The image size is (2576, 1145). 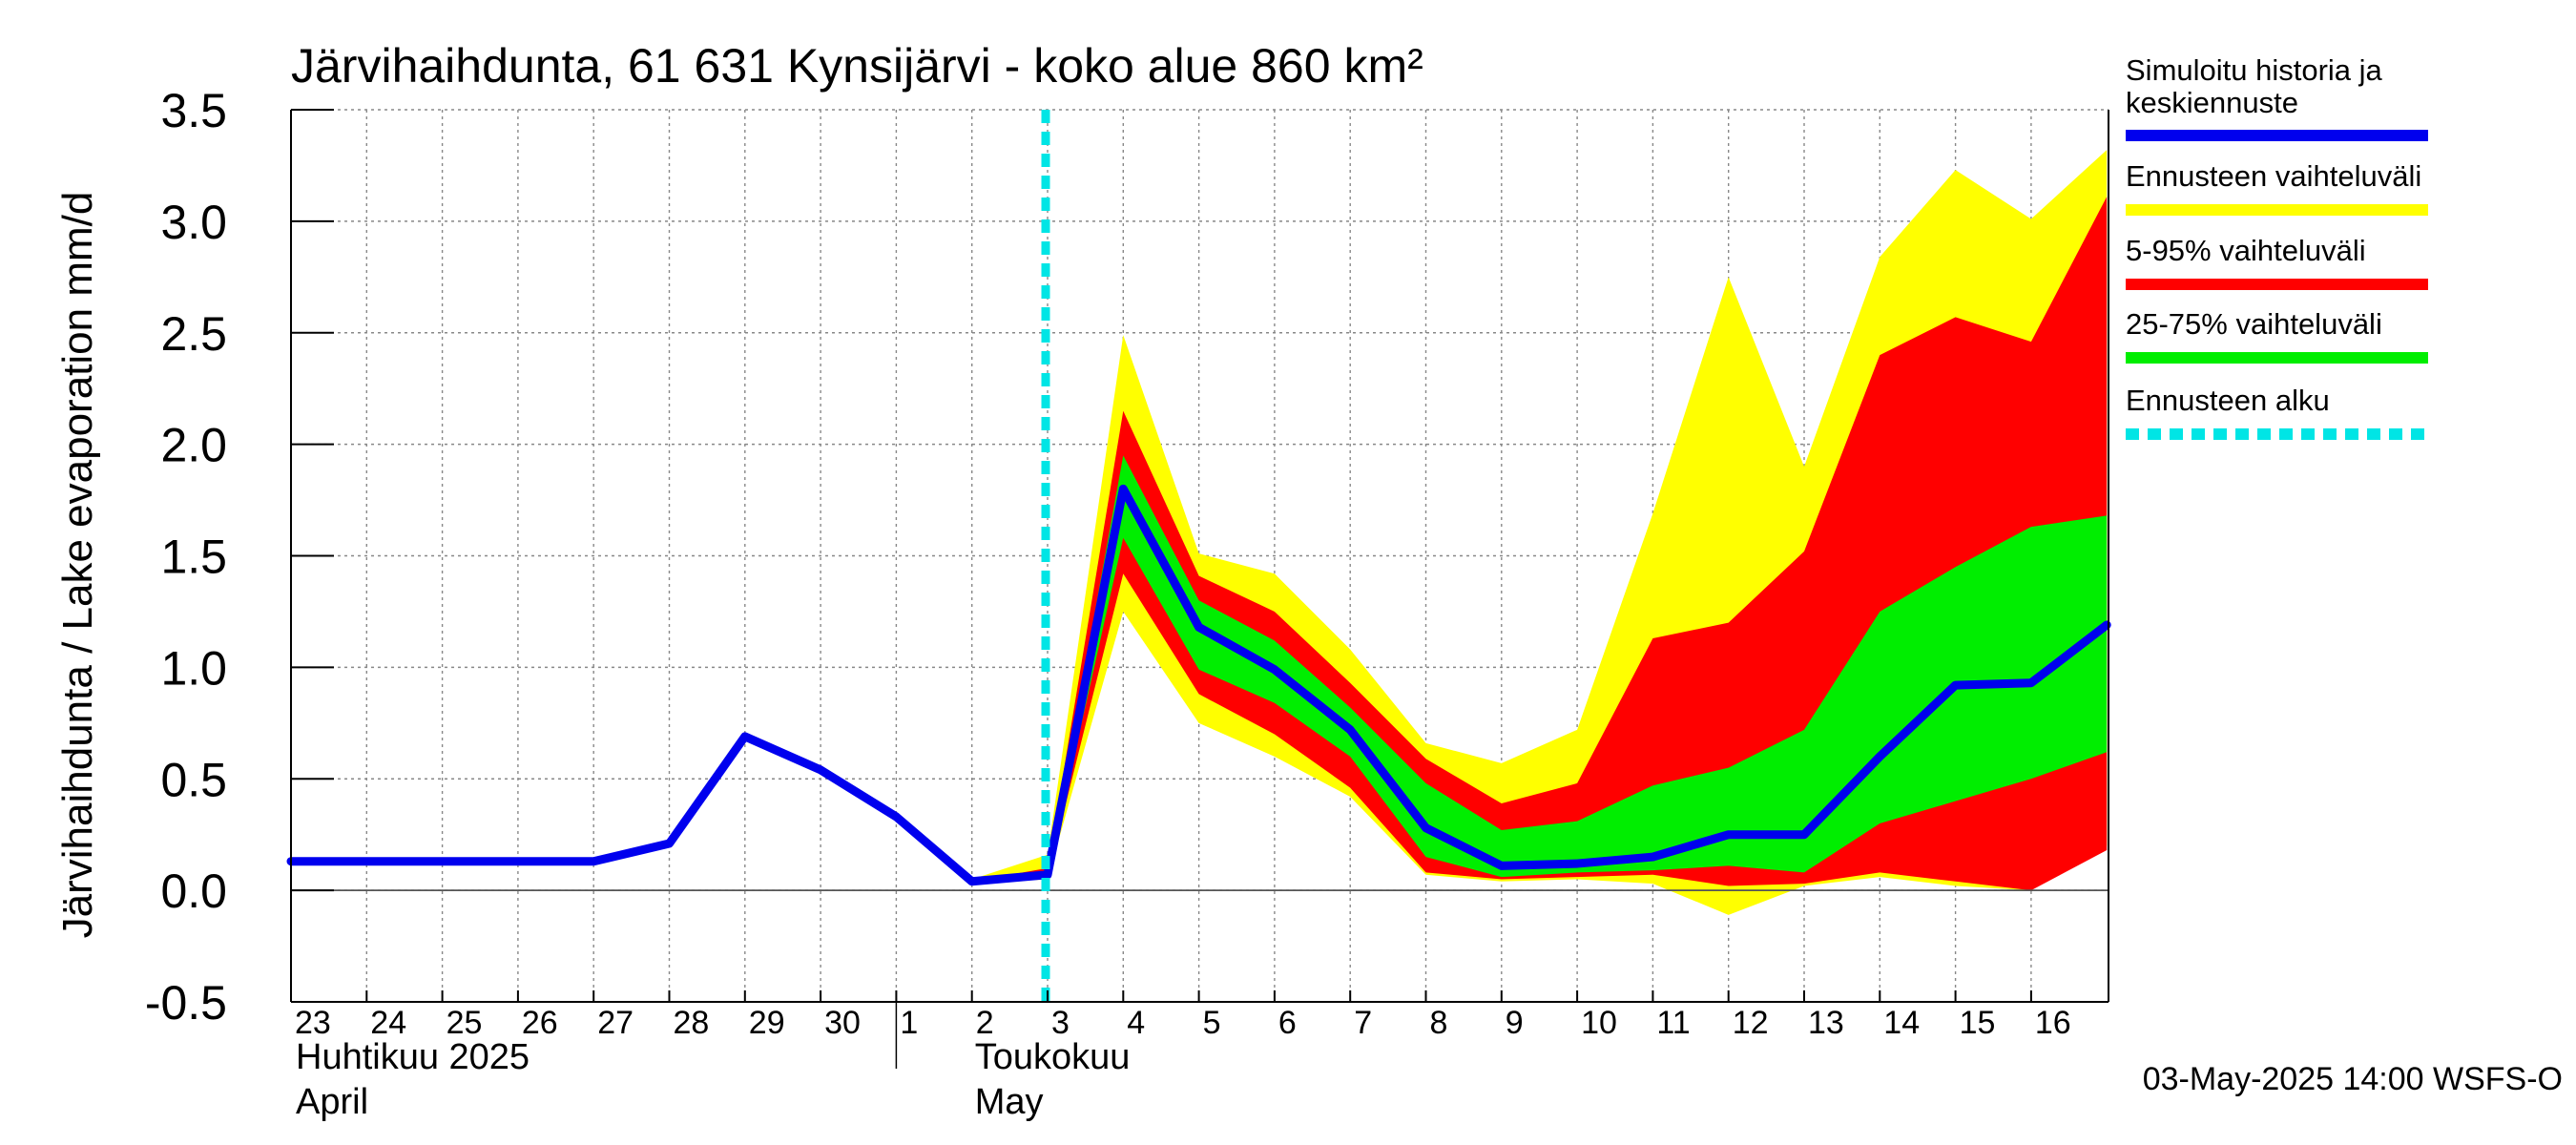 What do you see at coordinates (1009, 1102) in the screenshot?
I see `month-label-may-en: May` at bounding box center [1009, 1102].